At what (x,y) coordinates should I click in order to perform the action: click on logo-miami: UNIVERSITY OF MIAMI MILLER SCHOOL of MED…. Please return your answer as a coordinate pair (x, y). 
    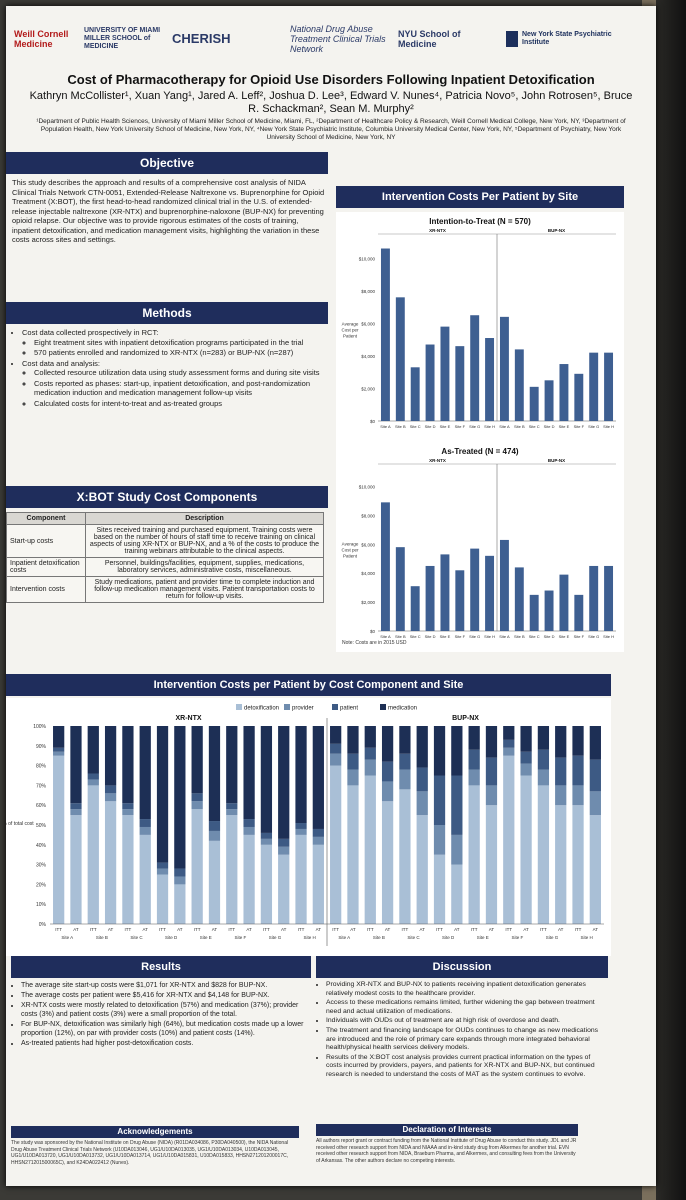
    Looking at the image, I should click on (122, 38).